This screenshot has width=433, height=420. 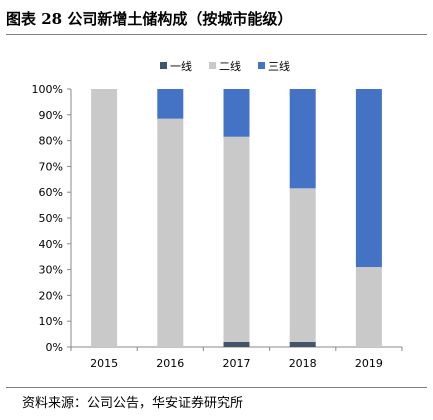 I want to click on y-tick-label-5: 50%, so click(x=51, y=218).